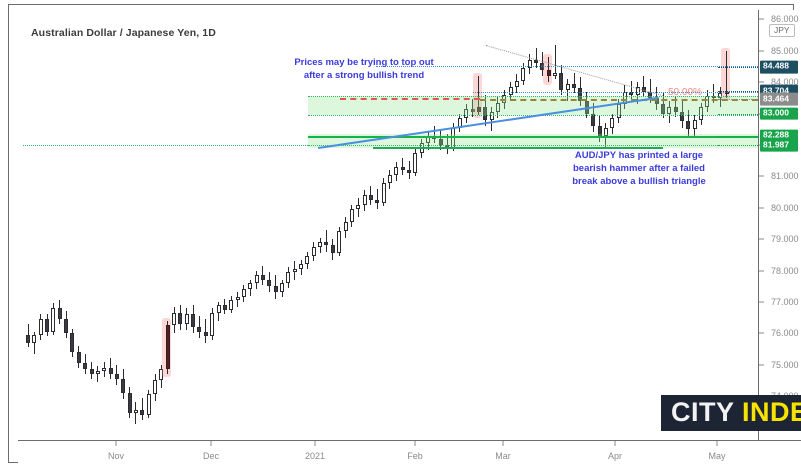 The height and width of the screenshot is (469, 801). I want to click on price-tick-label: 80.000, so click(785, 207).